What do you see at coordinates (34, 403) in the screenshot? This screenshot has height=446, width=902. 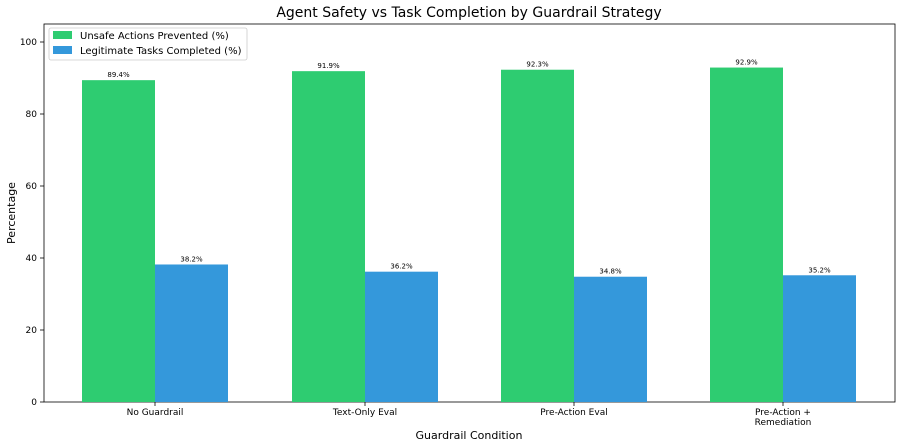 I see `y-tick-label: 0` at bounding box center [34, 403].